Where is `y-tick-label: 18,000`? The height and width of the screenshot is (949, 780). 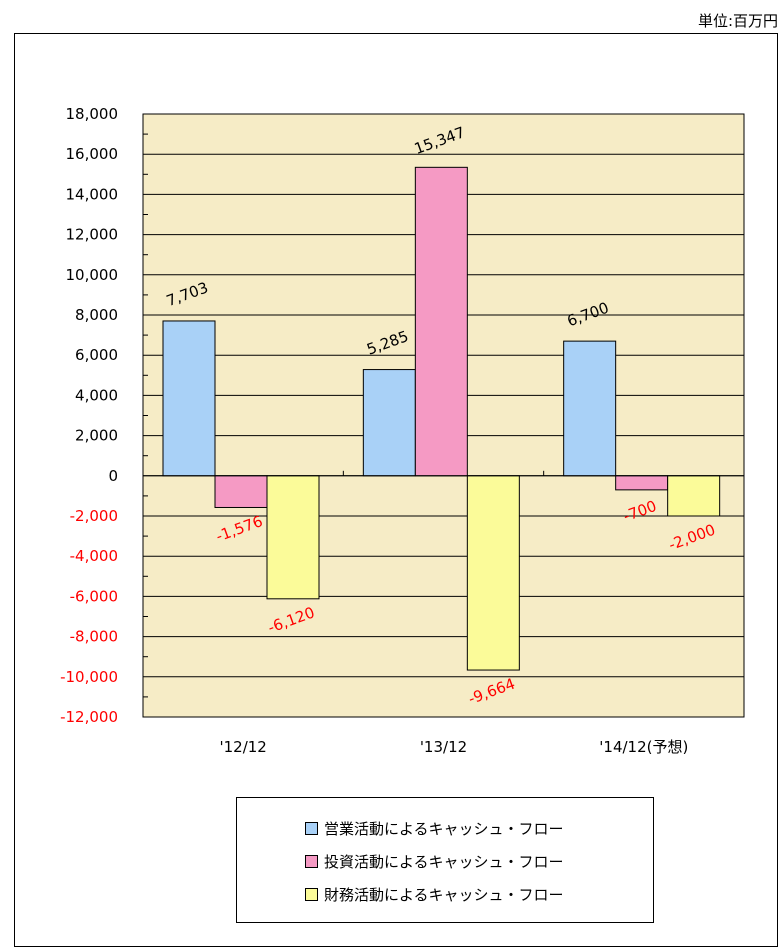 y-tick-label: 18,000 is located at coordinates (92, 114).